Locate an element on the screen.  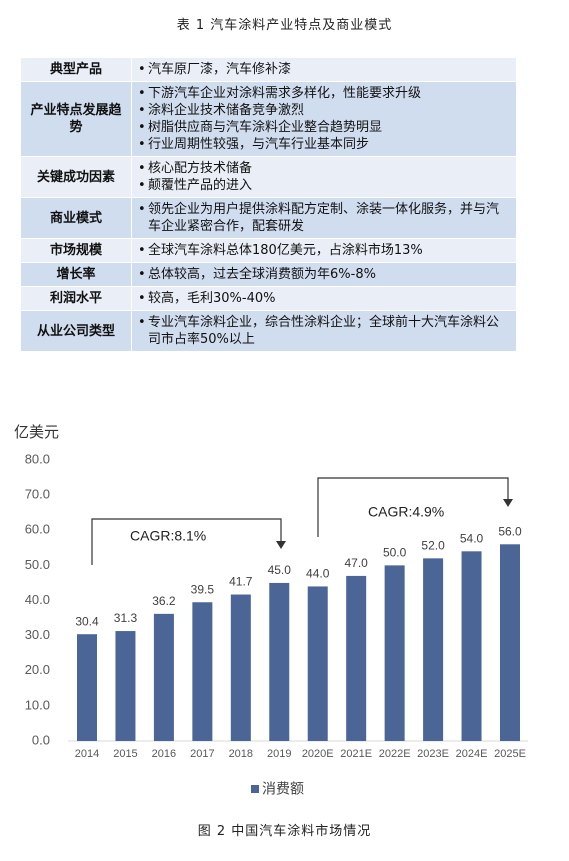
row-content: 核心配方技术储备颠覆性产品的进入 is located at coordinates (324, 177).